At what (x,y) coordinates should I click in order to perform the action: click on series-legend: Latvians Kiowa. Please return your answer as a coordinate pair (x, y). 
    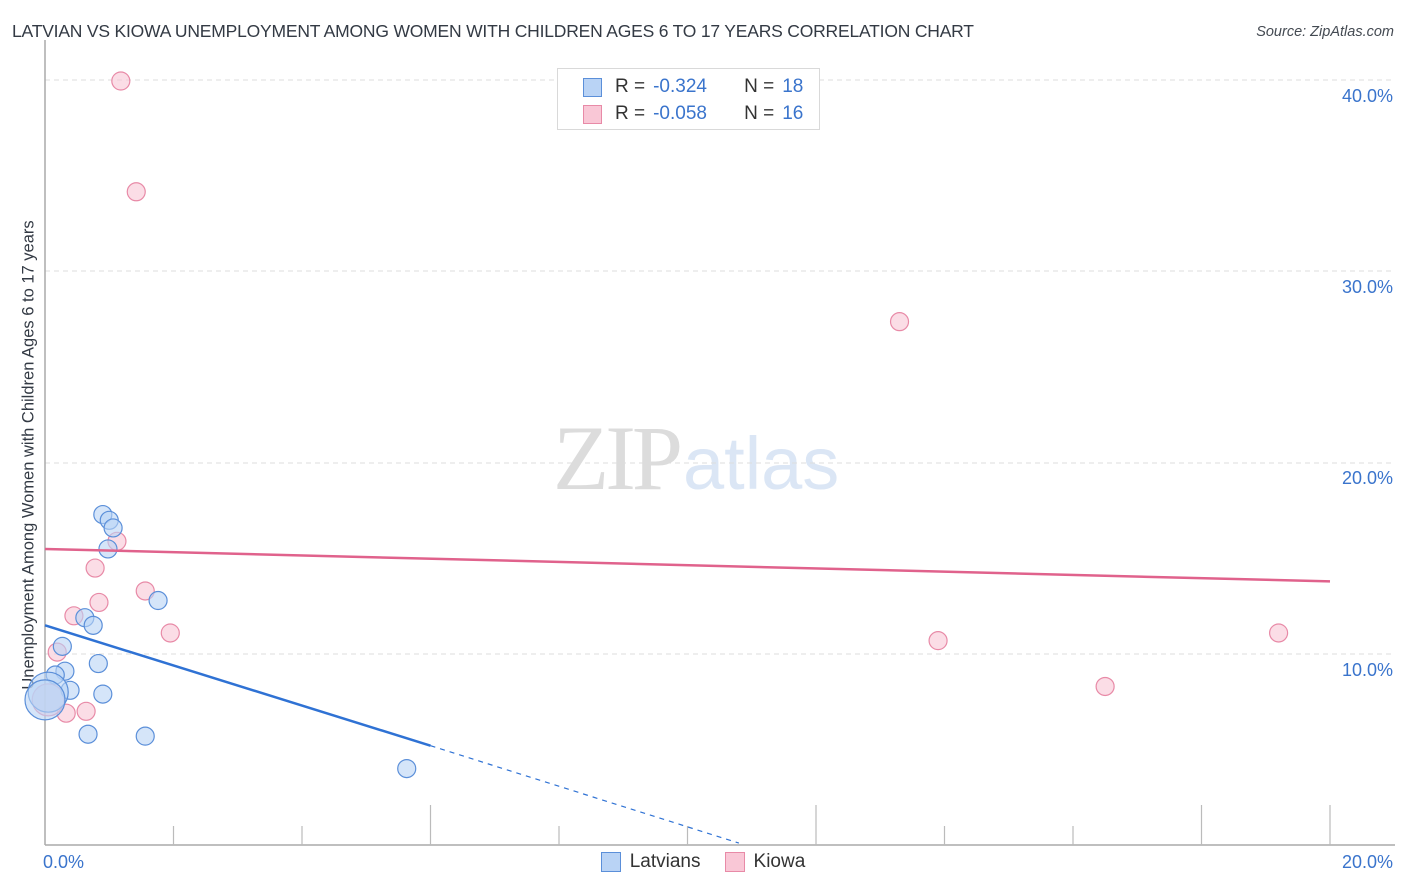
    Looking at the image, I should click on (703, 862).